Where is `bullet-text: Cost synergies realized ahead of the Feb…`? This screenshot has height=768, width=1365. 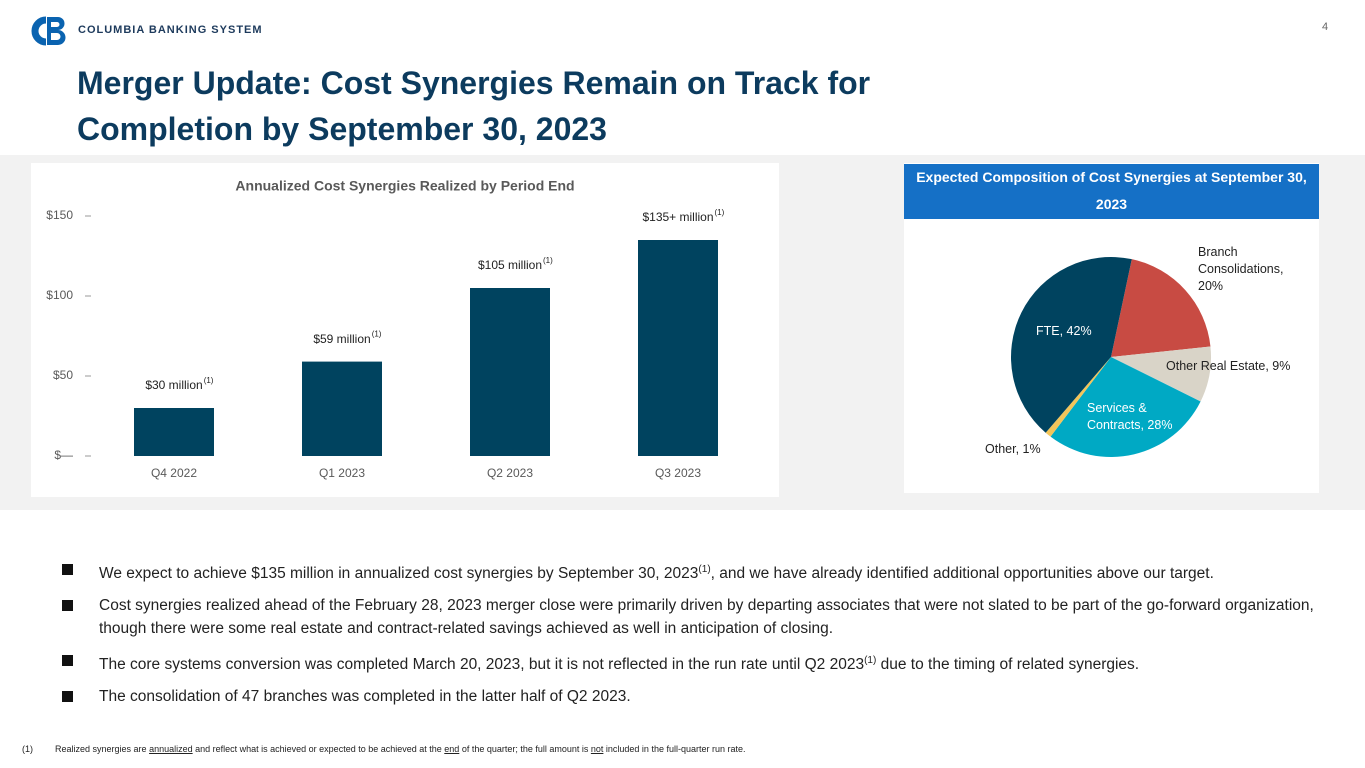 bullet-text: Cost synergies realized ahead of the Feb… is located at coordinates (706, 617).